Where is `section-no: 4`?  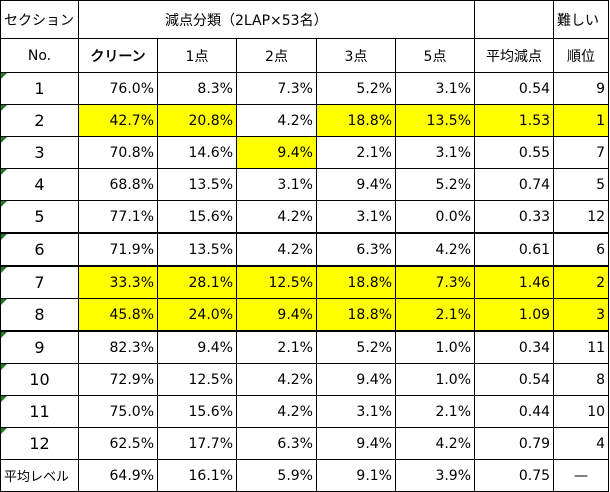 section-no: 4 is located at coordinates (39, 184).